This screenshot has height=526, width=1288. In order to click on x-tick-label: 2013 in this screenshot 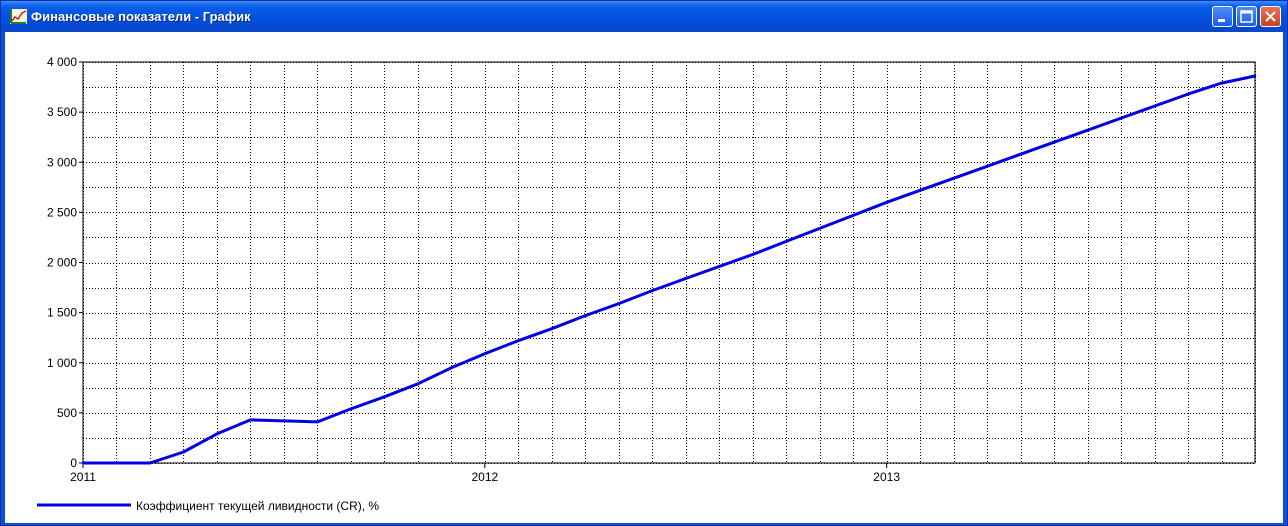, I will do `click(886, 477)`.